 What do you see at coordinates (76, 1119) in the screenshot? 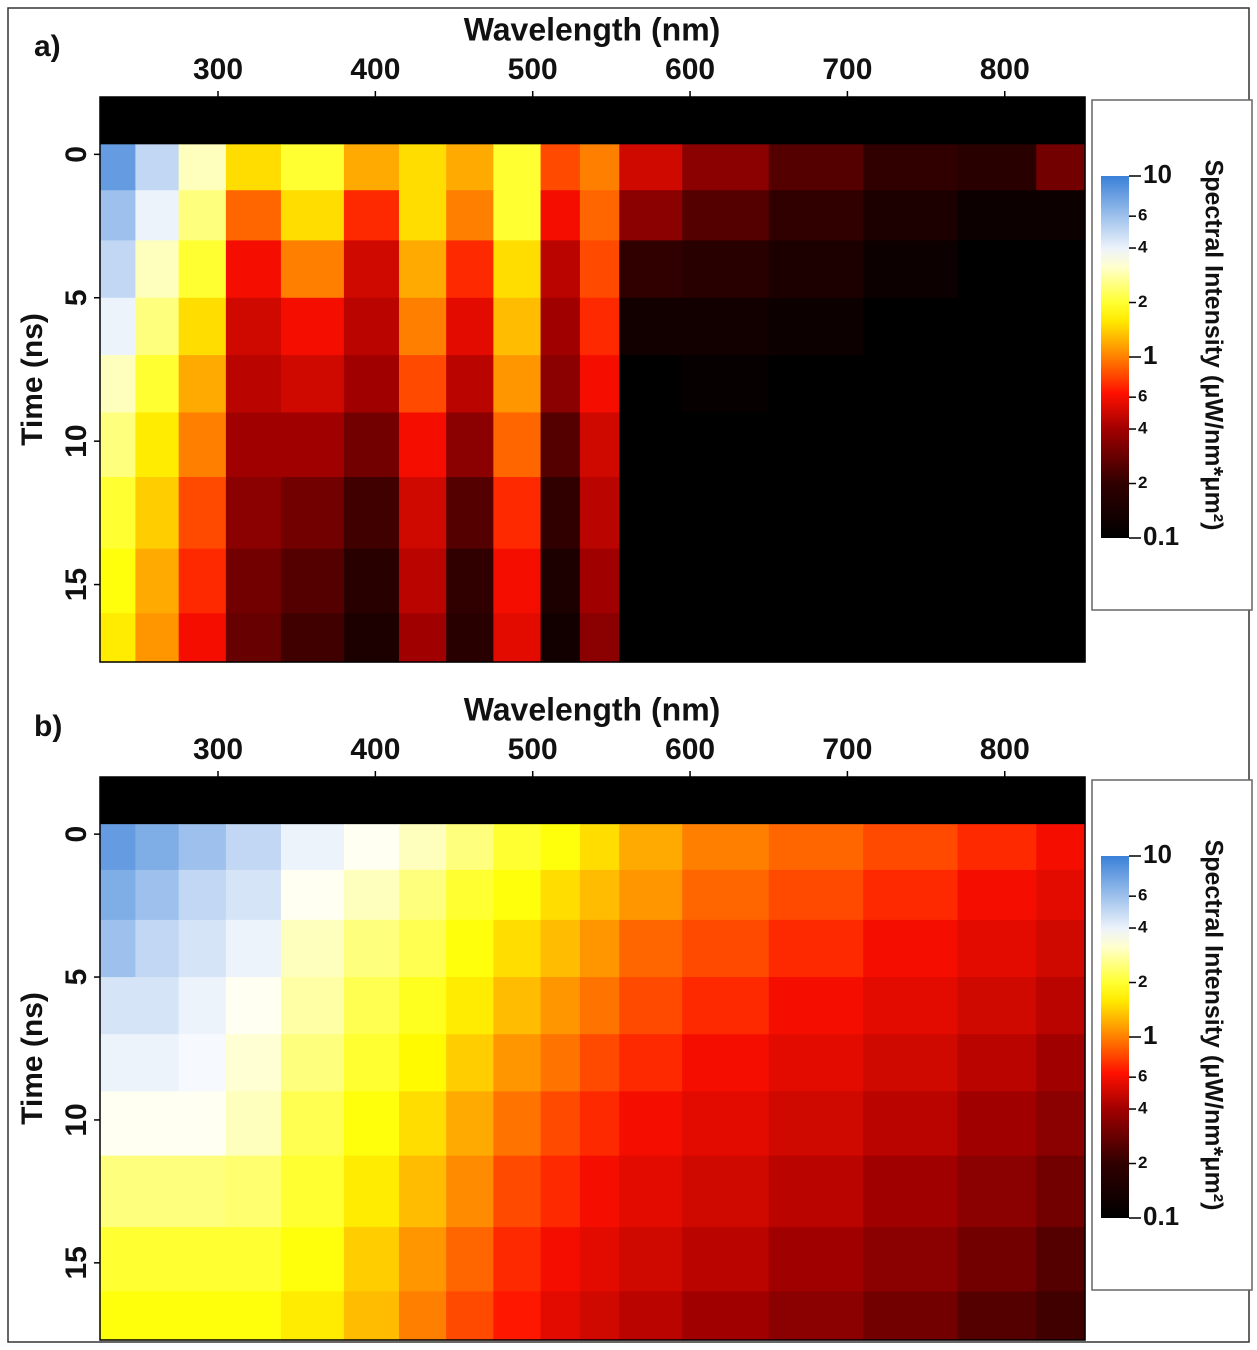
I see `y-tick-label: 10` at bounding box center [76, 1119].